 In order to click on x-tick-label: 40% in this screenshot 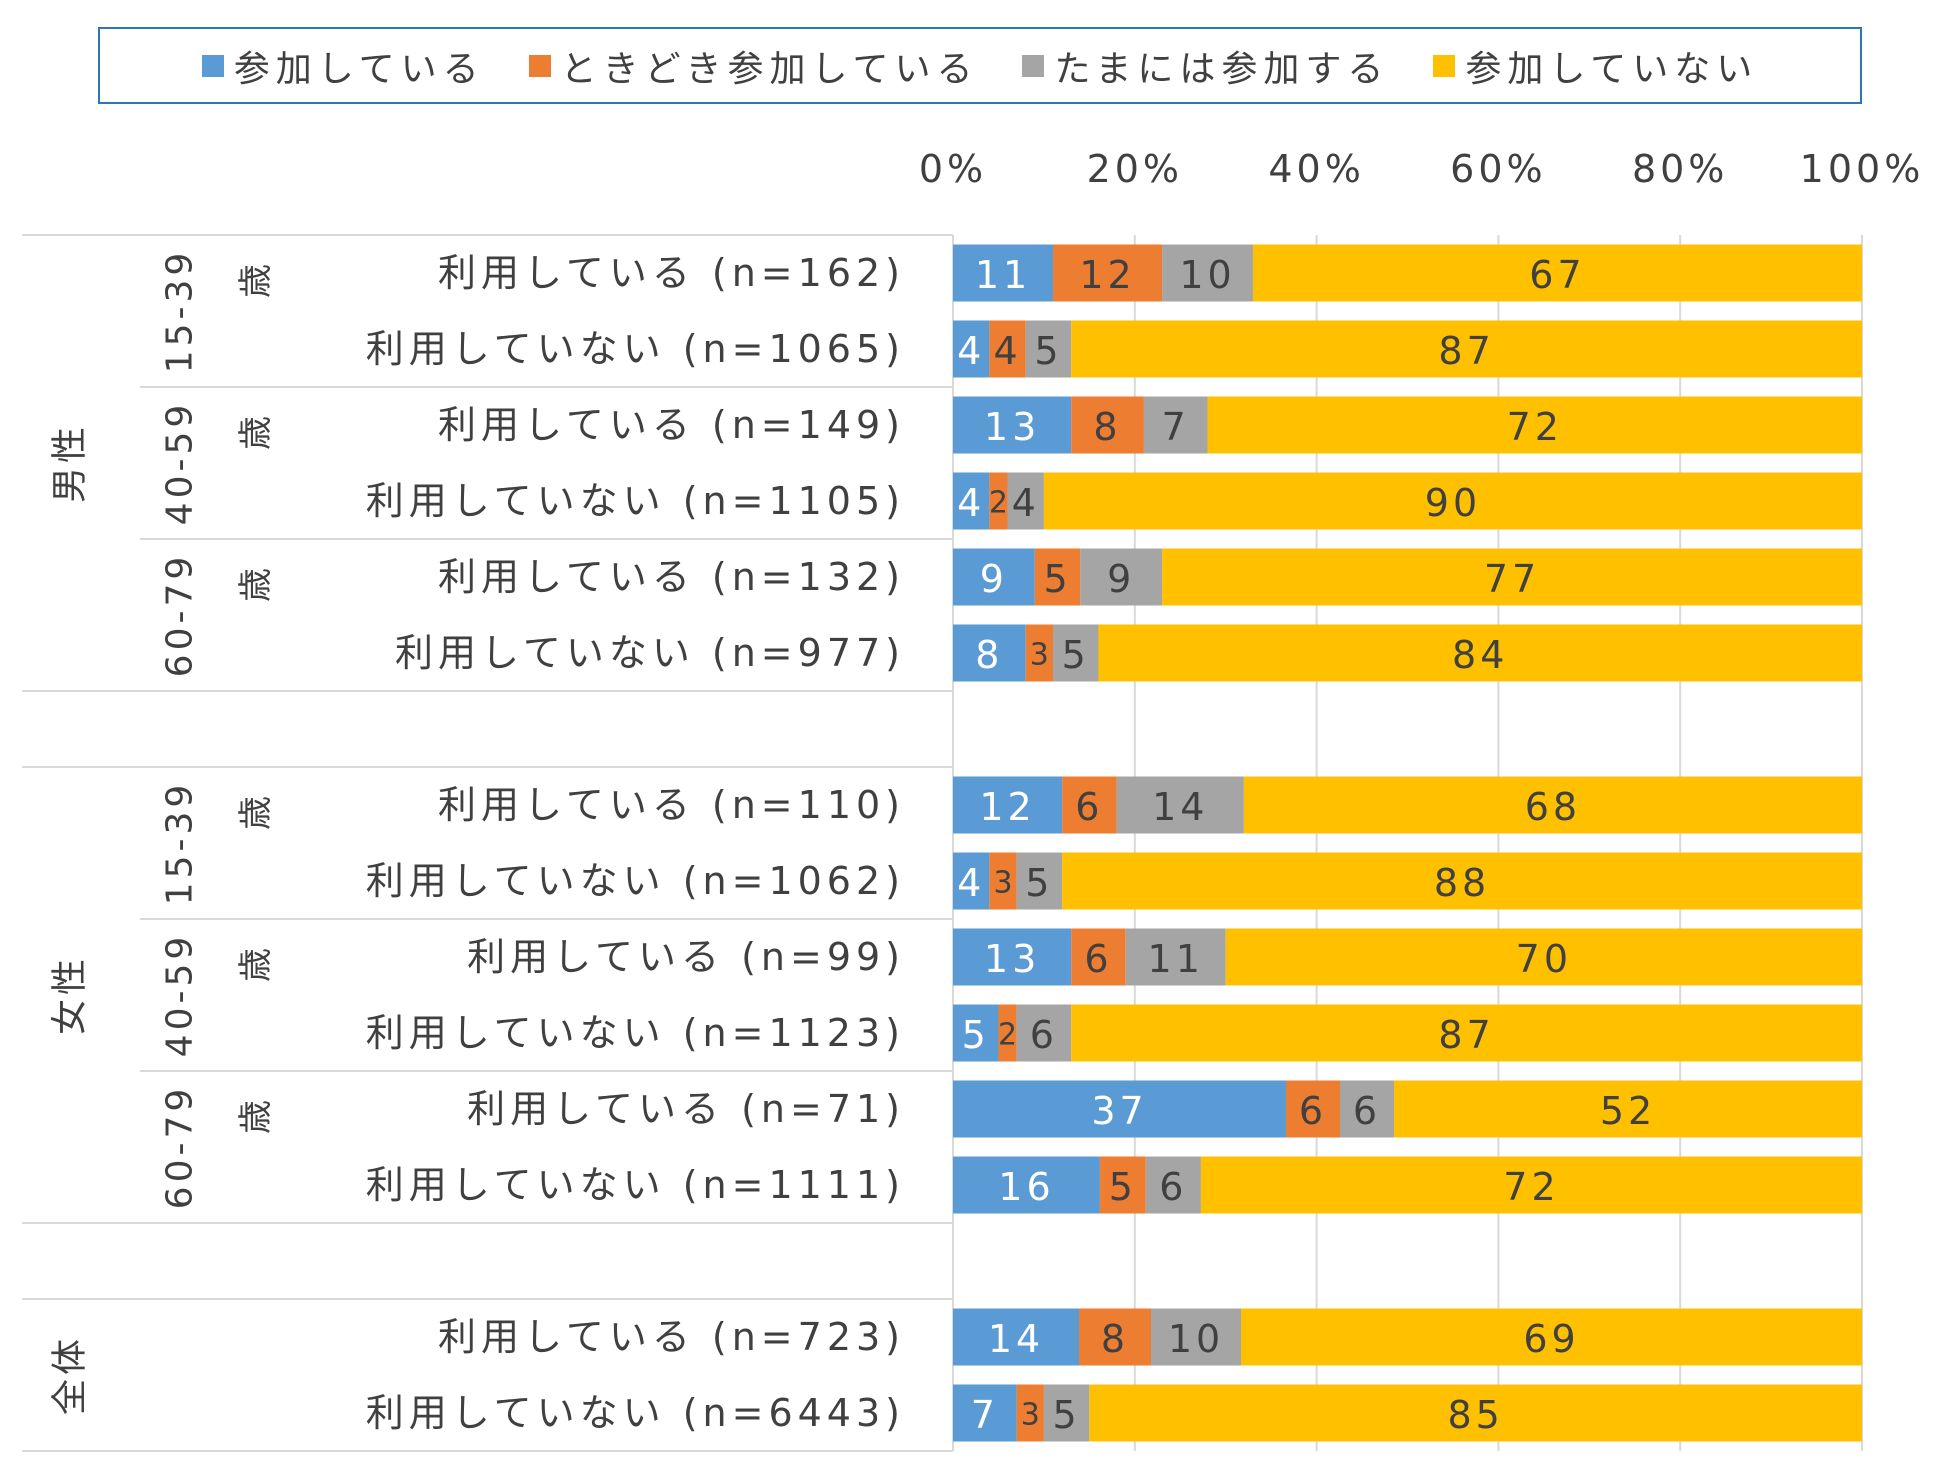, I will do `click(1316, 169)`.